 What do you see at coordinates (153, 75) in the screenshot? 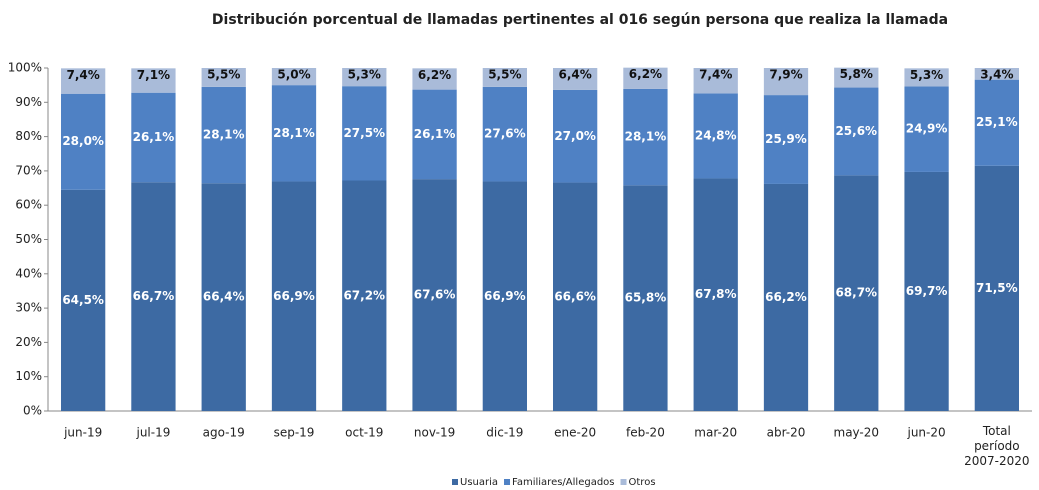
I see `value-label: 7,1%` at bounding box center [153, 75].